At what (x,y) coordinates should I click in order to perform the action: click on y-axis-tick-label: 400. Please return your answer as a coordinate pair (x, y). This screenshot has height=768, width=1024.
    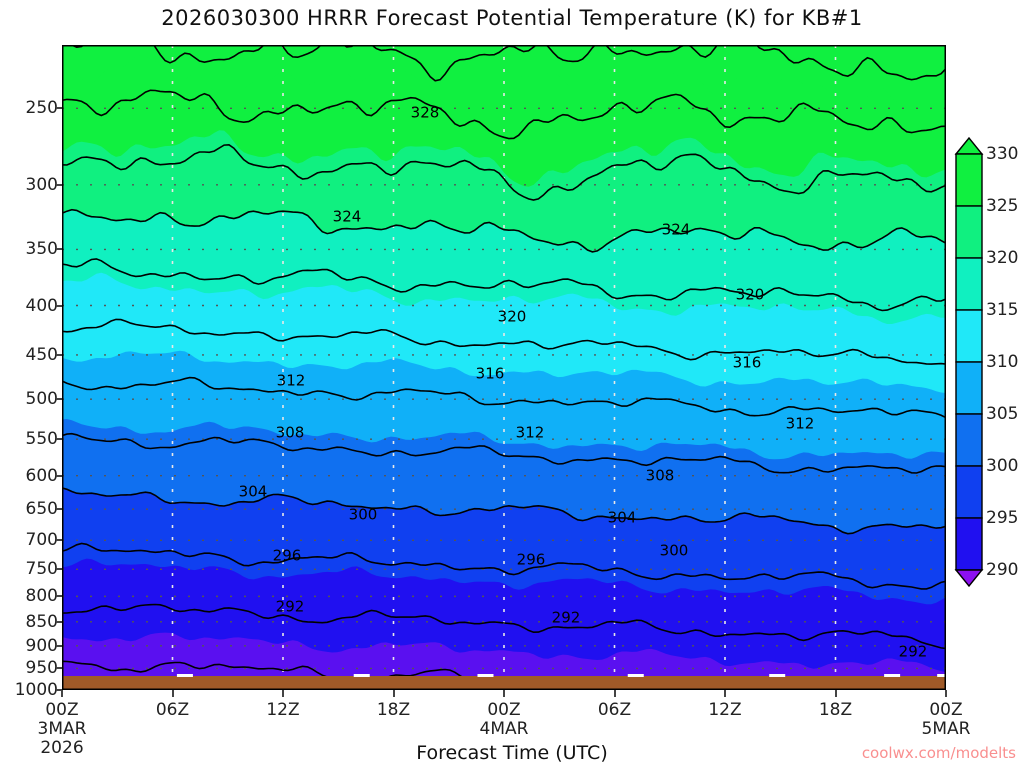
    Looking at the image, I should click on (41, 305).